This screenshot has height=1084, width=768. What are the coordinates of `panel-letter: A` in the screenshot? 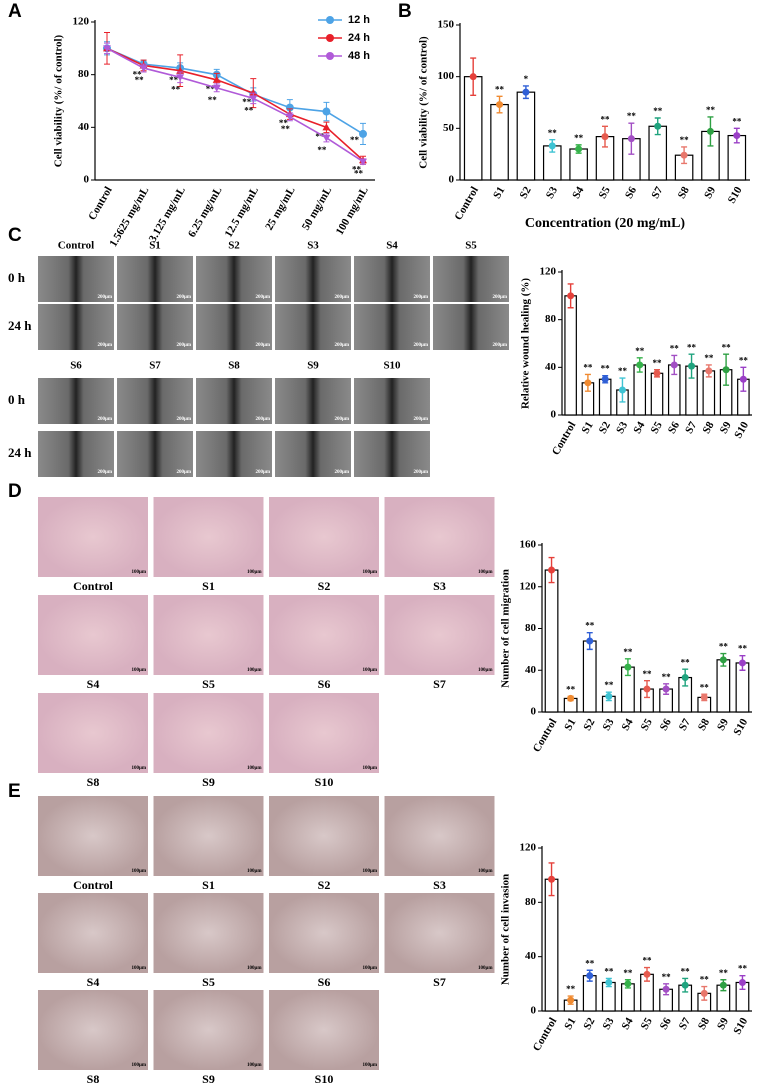 It's located at (15, 11).